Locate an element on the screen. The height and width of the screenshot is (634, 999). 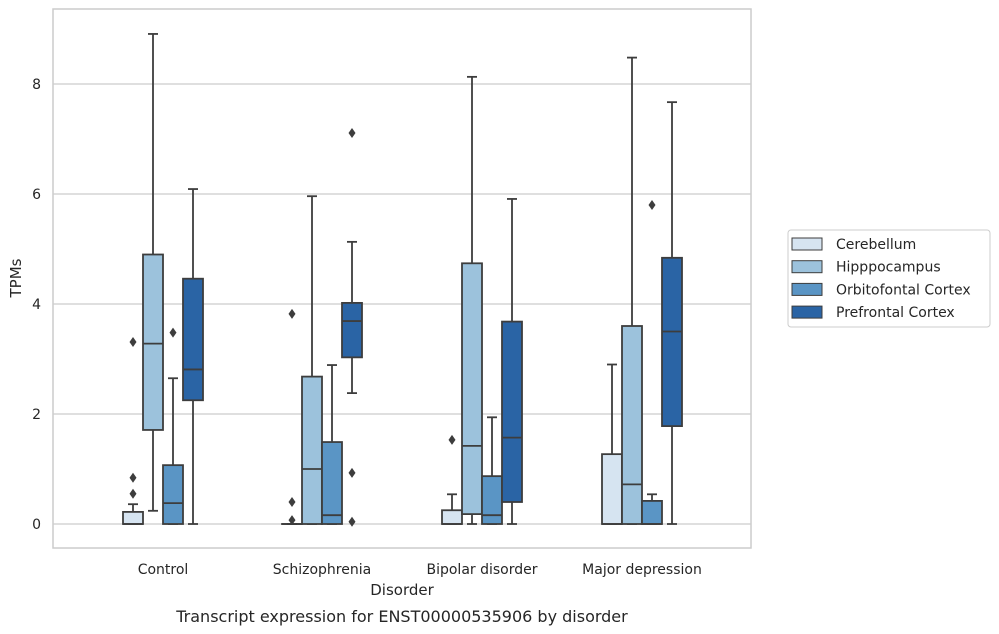
y-tick-labels: 0 2 4 6 8 is located at coordinates (36, 305).